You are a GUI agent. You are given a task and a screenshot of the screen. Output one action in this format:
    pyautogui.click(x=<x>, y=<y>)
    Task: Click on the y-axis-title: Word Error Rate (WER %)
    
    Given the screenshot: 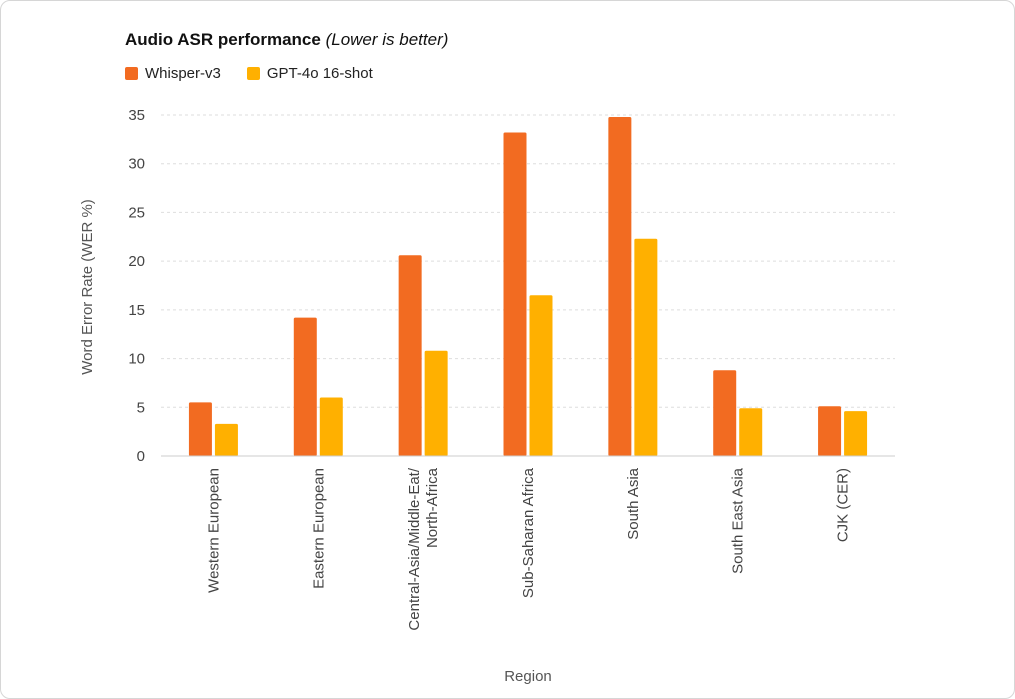 What is the action you would take?
    pyautogui.click(x=87, y=287)
    